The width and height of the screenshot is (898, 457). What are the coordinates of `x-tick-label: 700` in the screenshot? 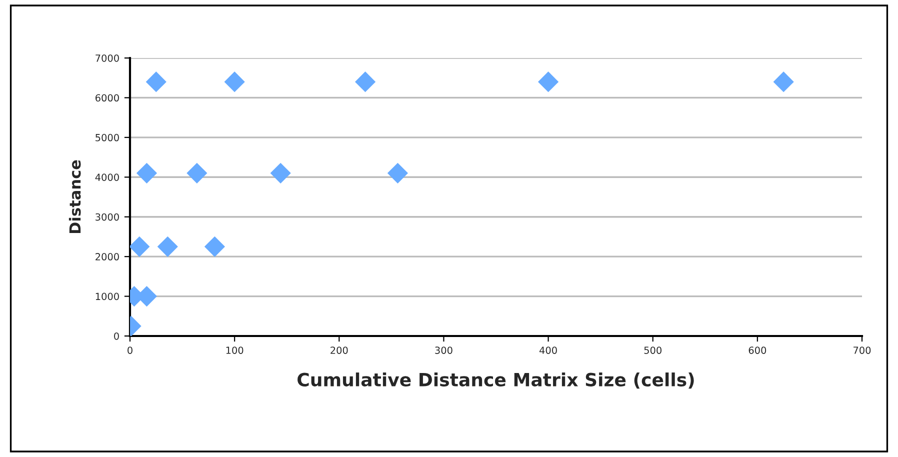 It's located at (862, 350).